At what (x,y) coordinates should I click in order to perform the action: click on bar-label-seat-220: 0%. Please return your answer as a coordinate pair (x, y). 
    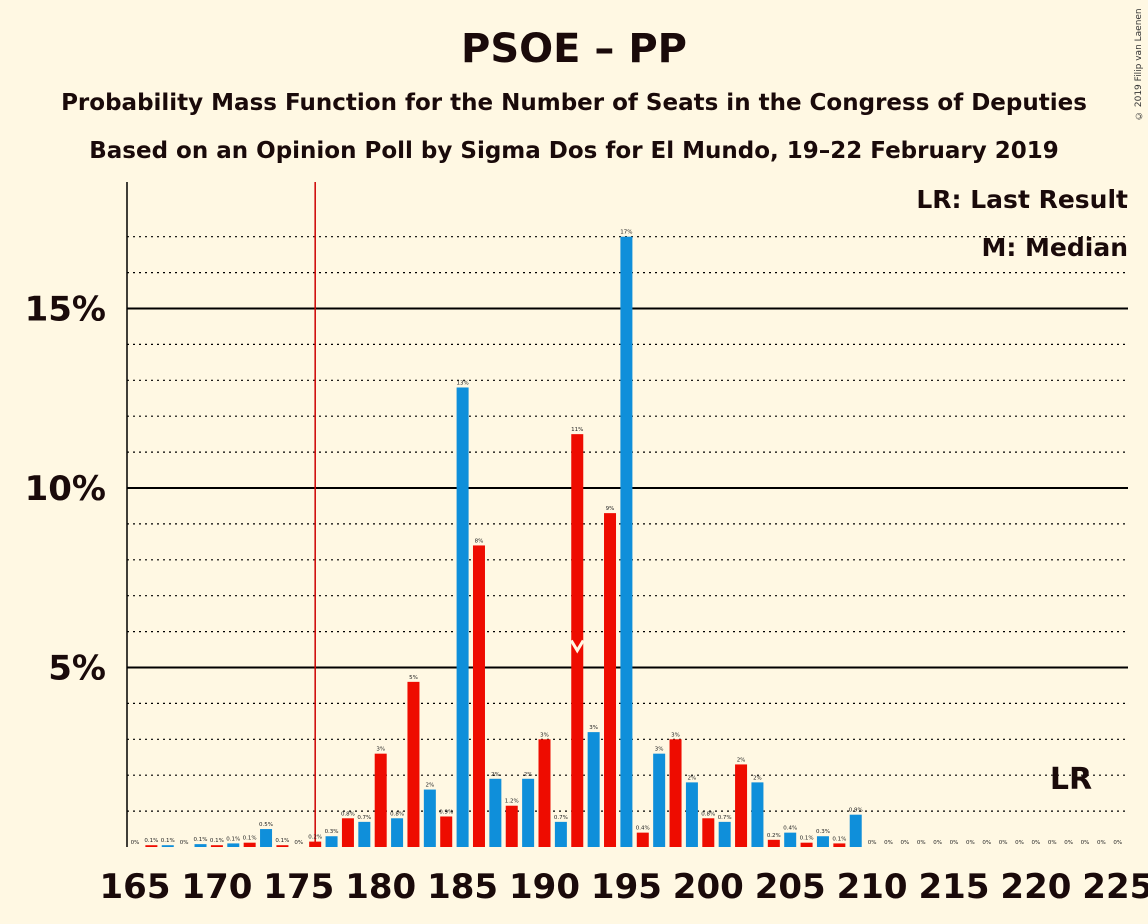
    Looking at the image, I should click on (1036, 843).